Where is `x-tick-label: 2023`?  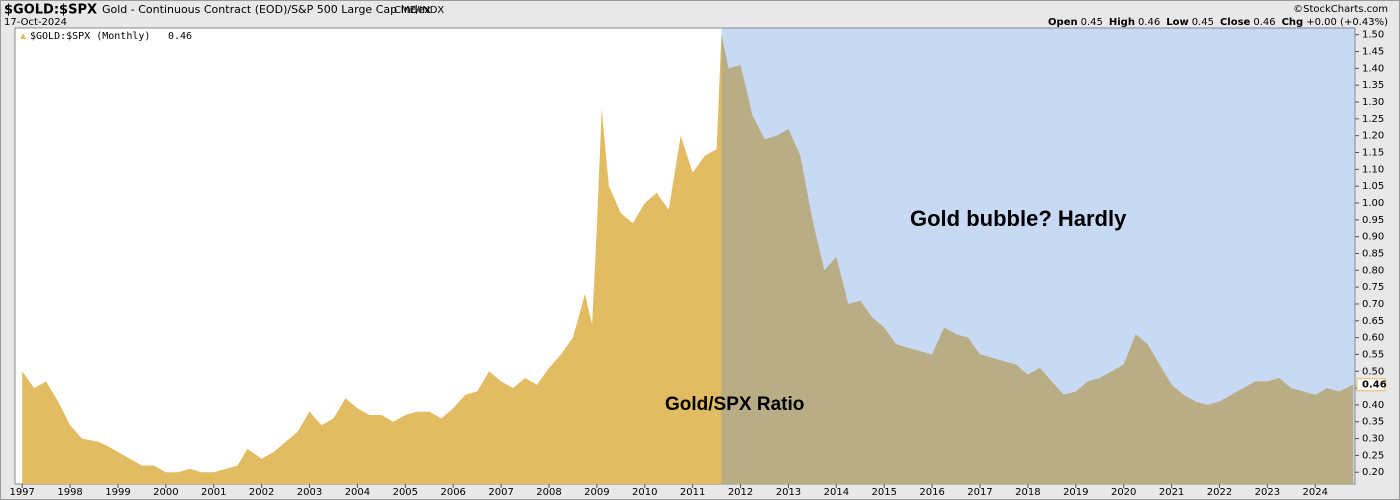 x-tick-label: 2023 is located at coordinates (1267, 492).